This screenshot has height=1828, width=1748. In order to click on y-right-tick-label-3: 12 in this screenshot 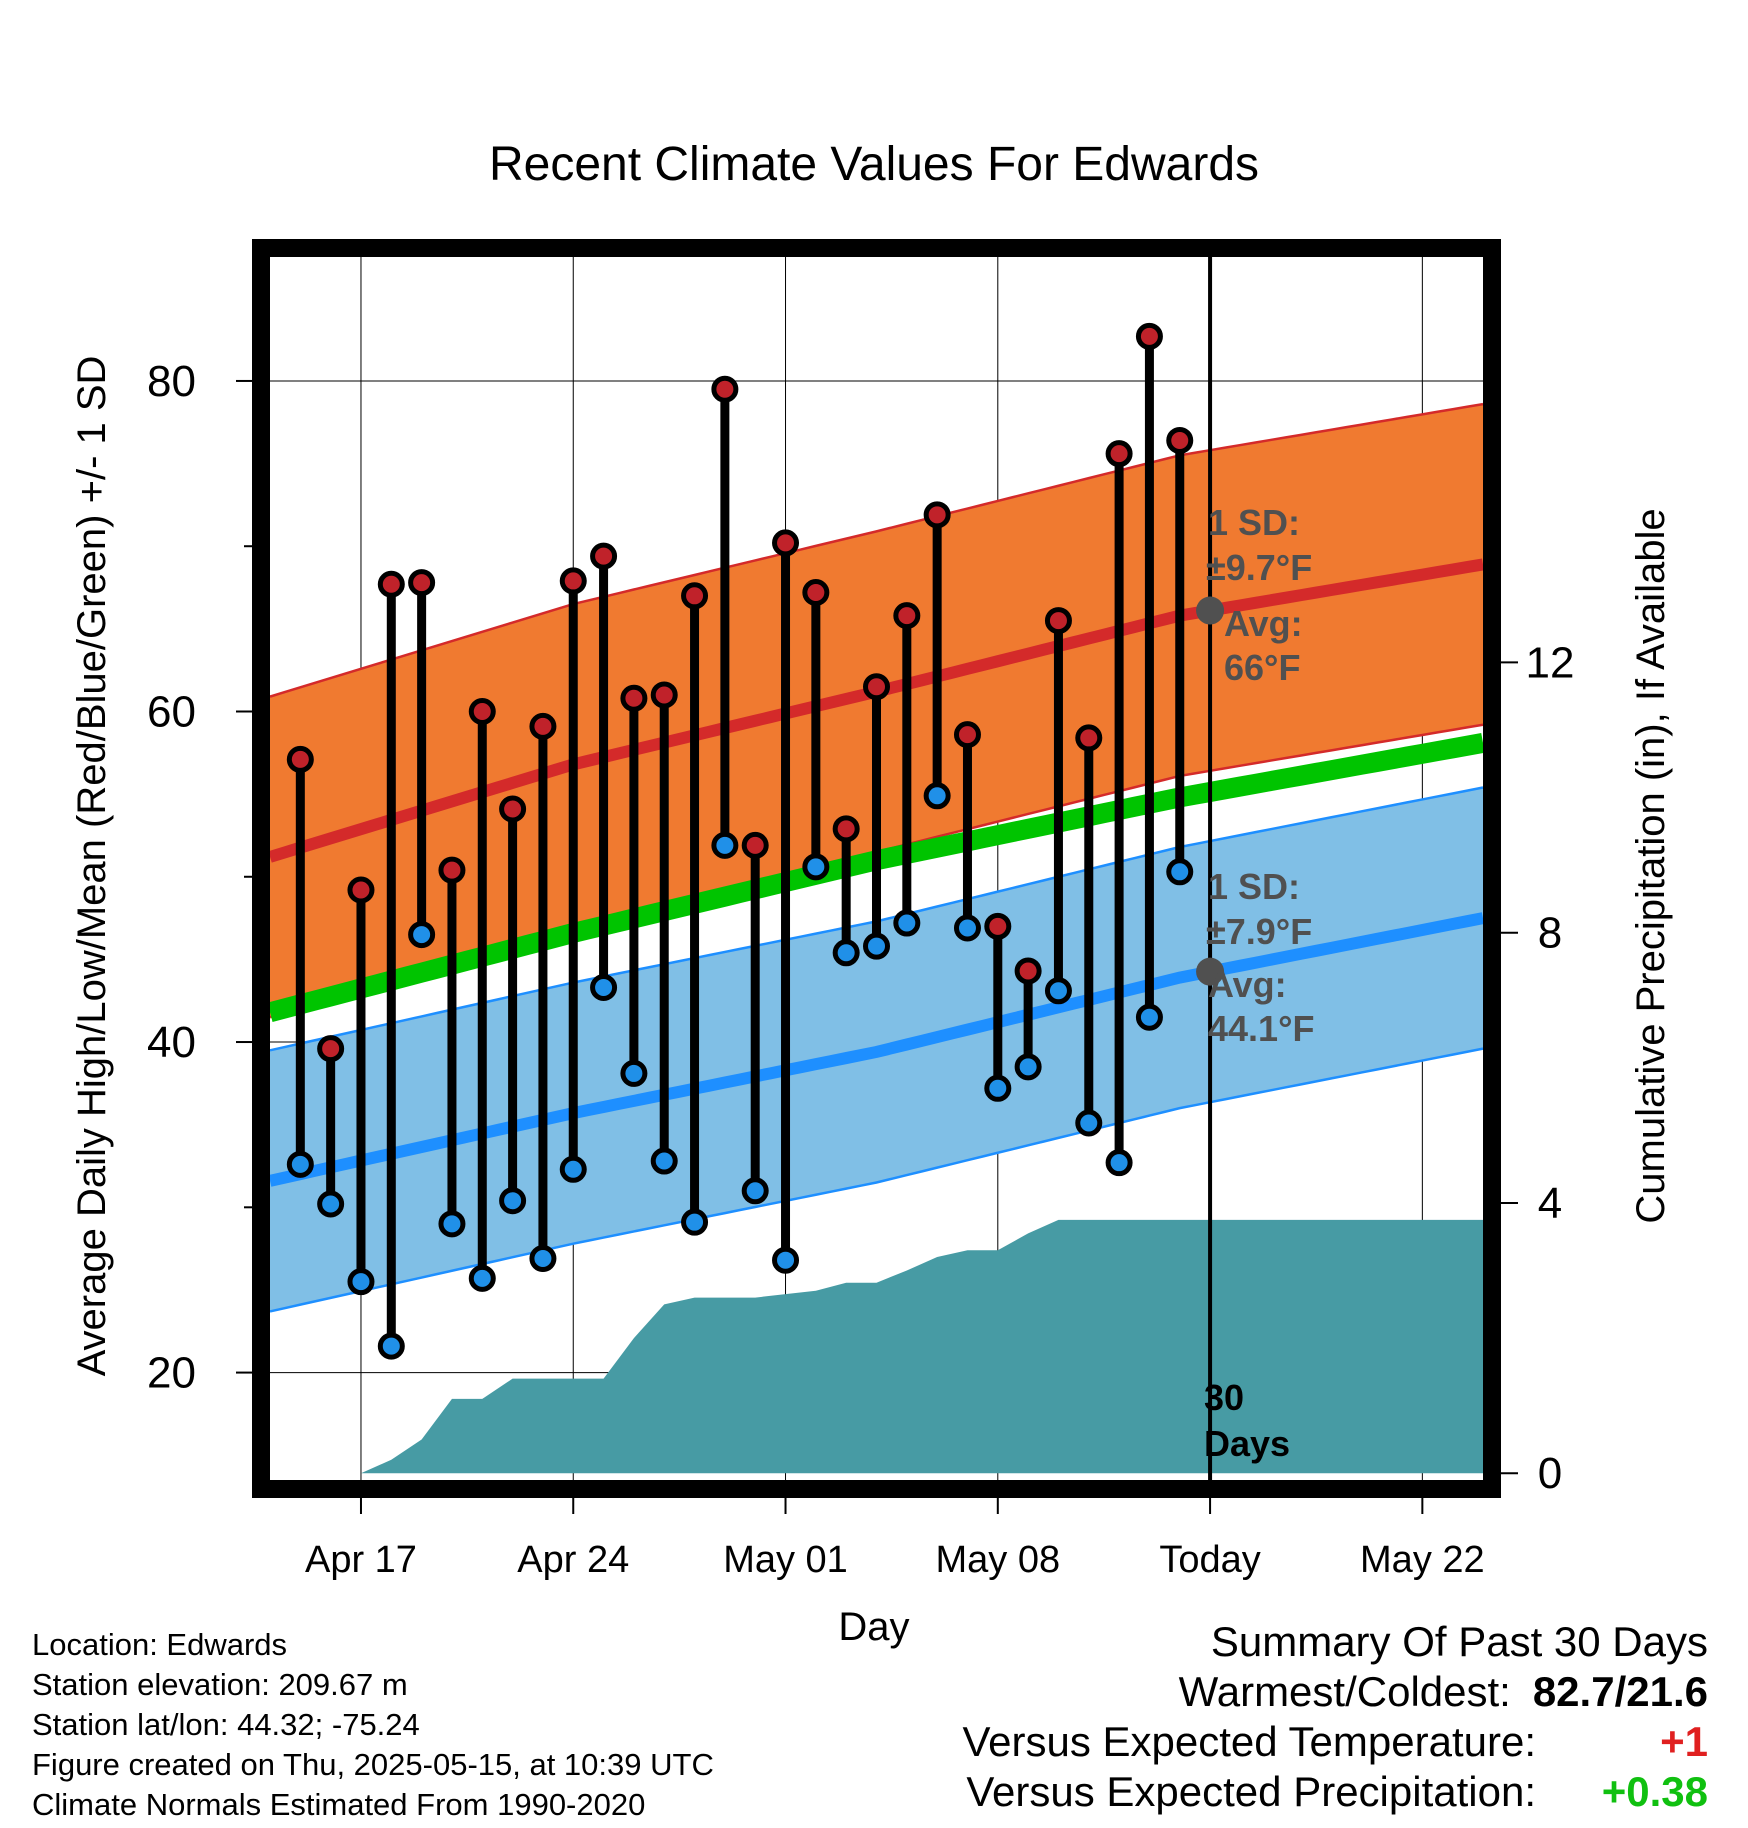, I will do `click(1550, 662)`.